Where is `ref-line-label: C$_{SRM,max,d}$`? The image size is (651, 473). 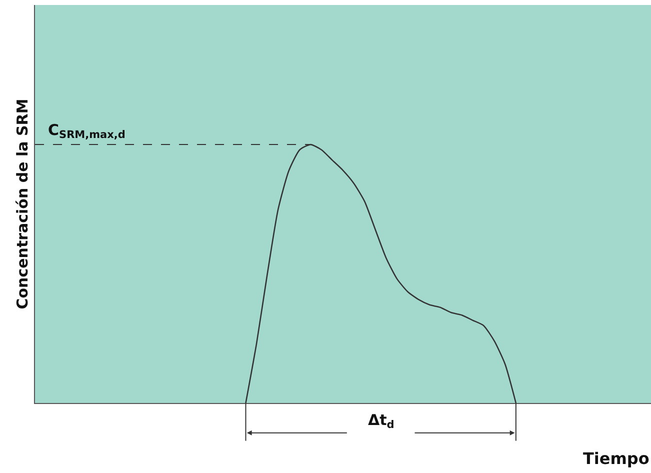
ref-line-label: C$_{SRM,max,d}$ is located at coordinates (87, 131).